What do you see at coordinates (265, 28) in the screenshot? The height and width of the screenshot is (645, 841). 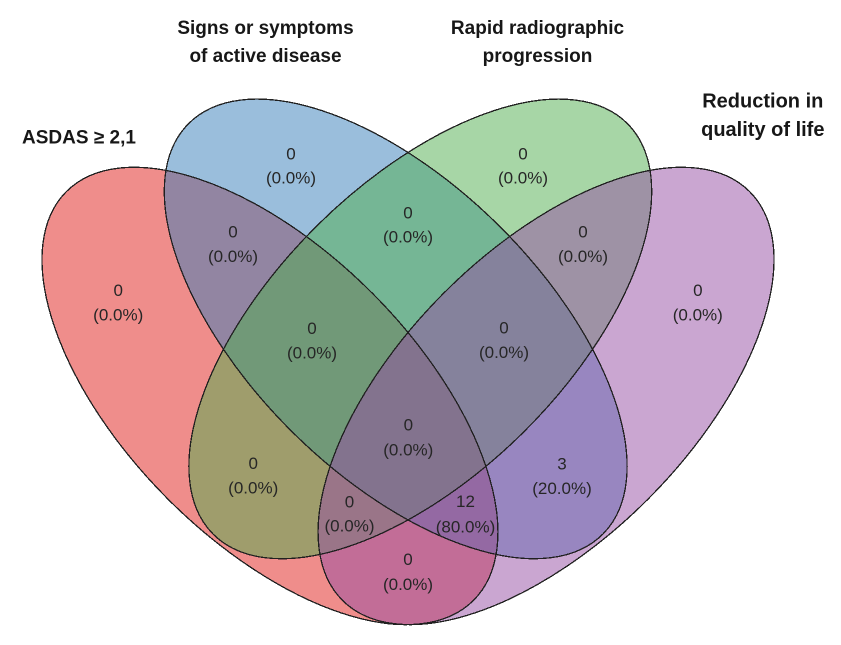 I see `svg-text: Signs or symptoms` at bounding box center [265, 28].